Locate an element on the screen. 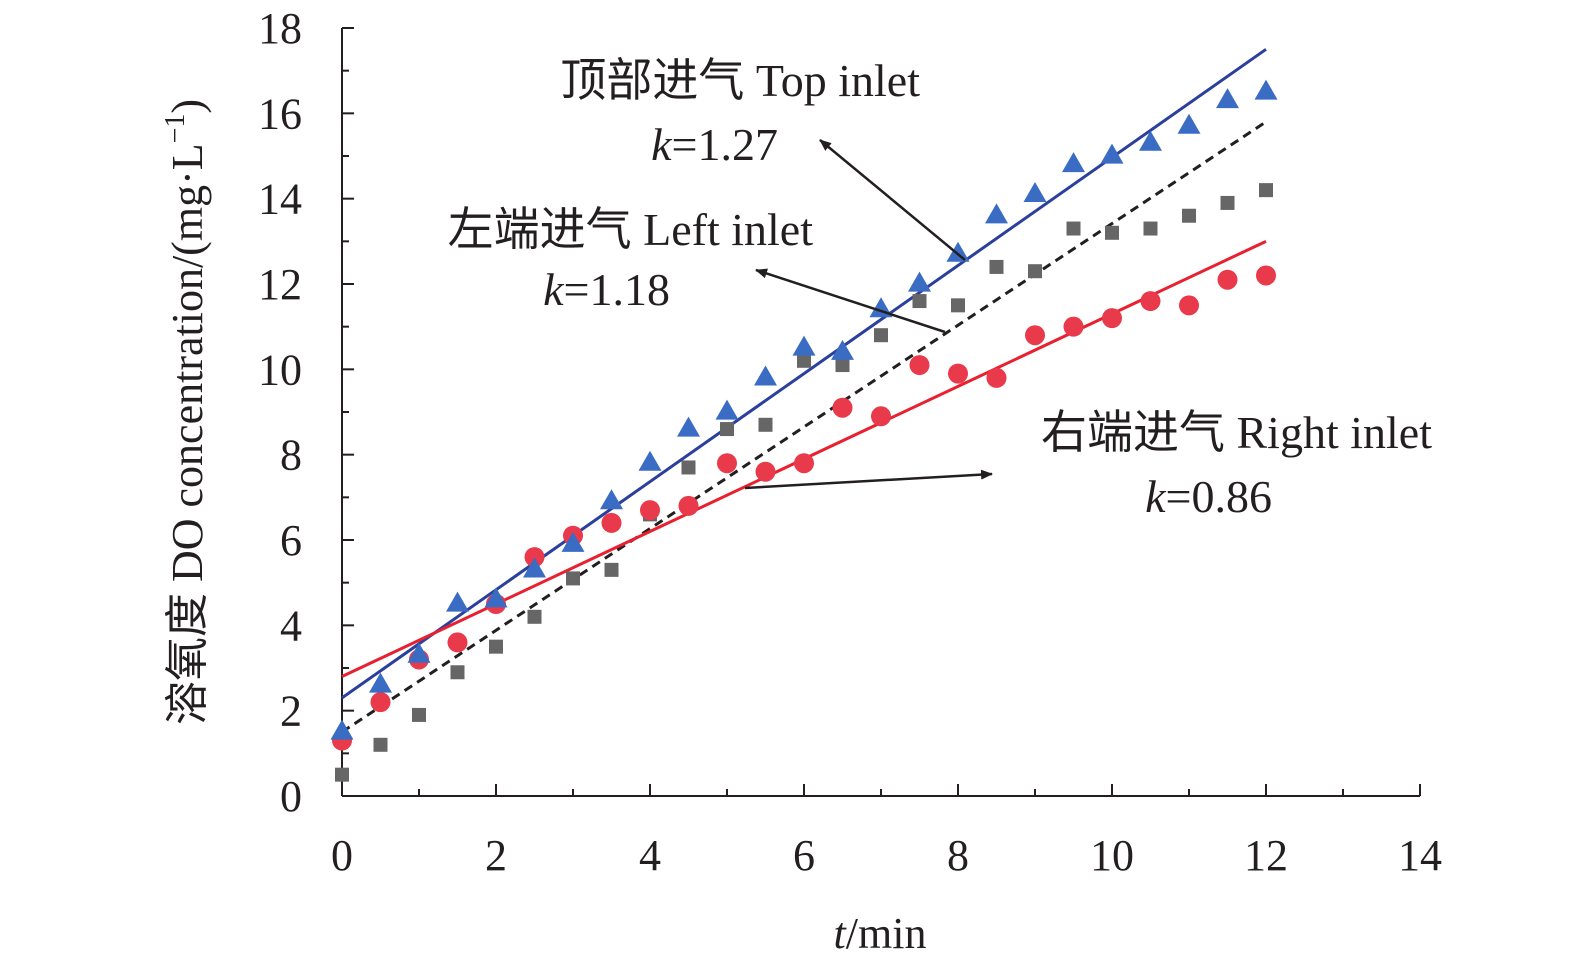  left-inlet-k: k=1.18 is located at coordinates (606, 289).